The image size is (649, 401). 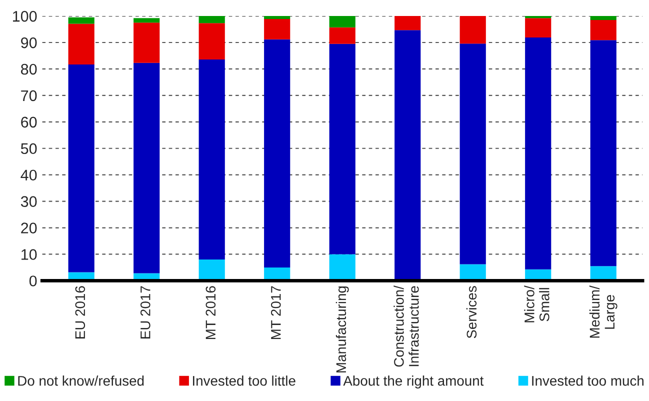 I want to click on x-tick-label: Construction/ Infrastructure, so click(x=406, y=326).